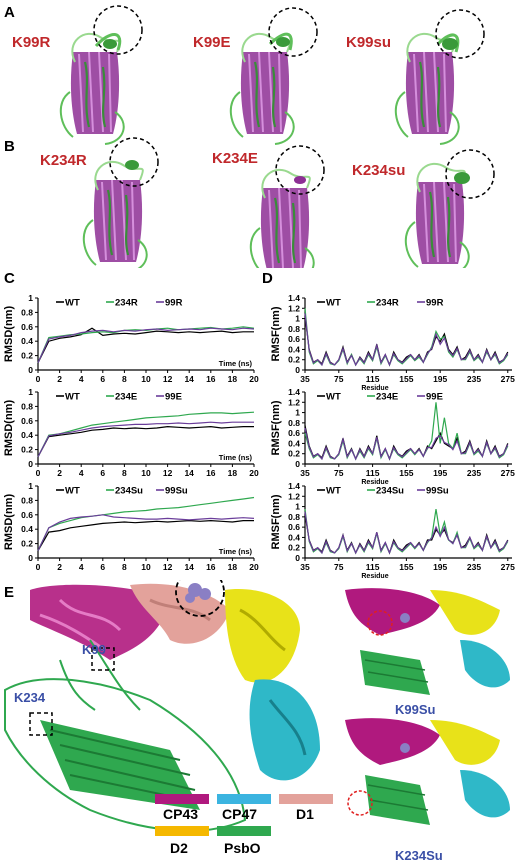 This screenshot has height=868, width=520. I want to click on legend-label-psbo: PsbO, so click(242, 848).